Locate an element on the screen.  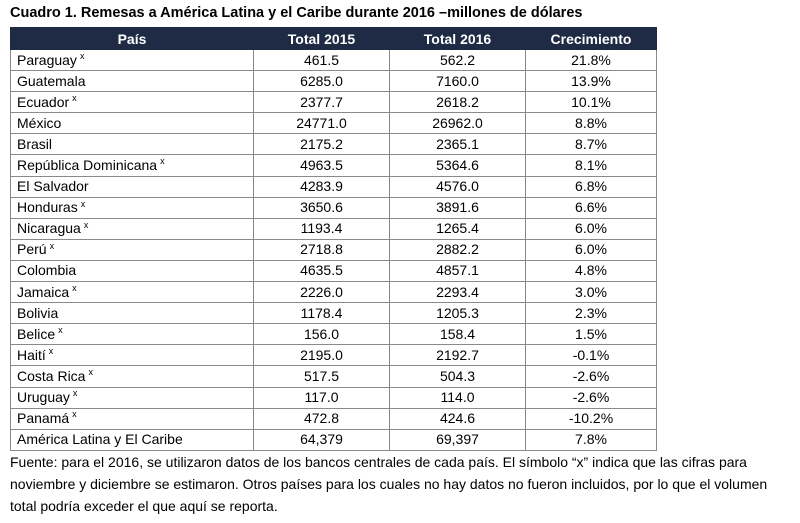
total-2015-cell: 4635.5 is located at coordinates (321, 271).